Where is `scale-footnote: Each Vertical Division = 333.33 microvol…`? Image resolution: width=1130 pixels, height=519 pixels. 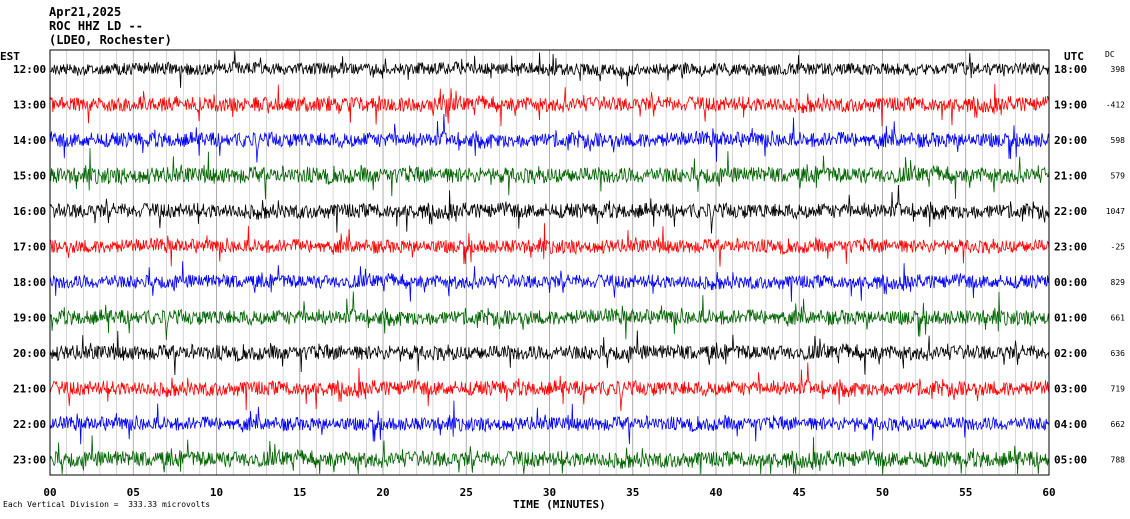 scale-footnote: Each Vertical Division = 333.33 microvol… is located at coordinates (107, 504).